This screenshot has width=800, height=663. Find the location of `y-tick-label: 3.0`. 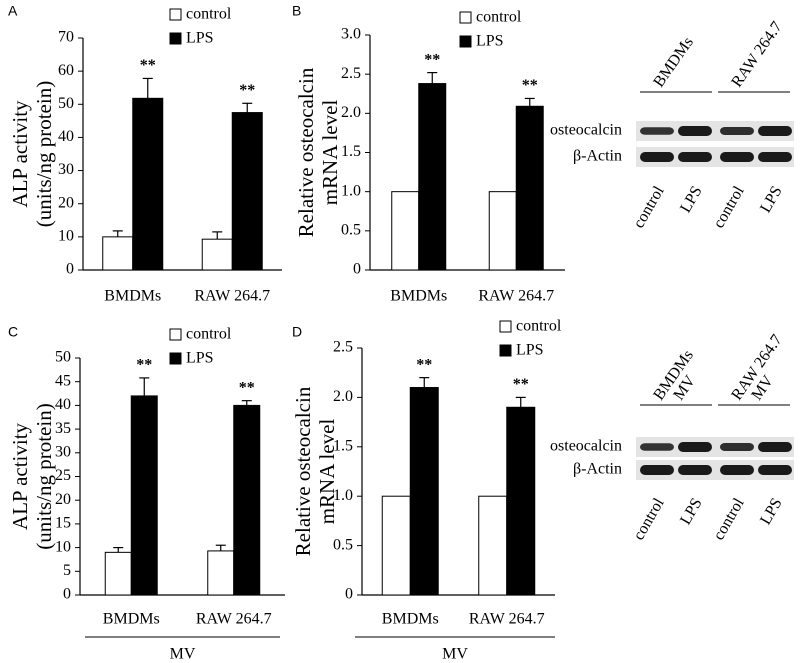

y-tick-label: 3.0 is located at coordinates (351, 34).